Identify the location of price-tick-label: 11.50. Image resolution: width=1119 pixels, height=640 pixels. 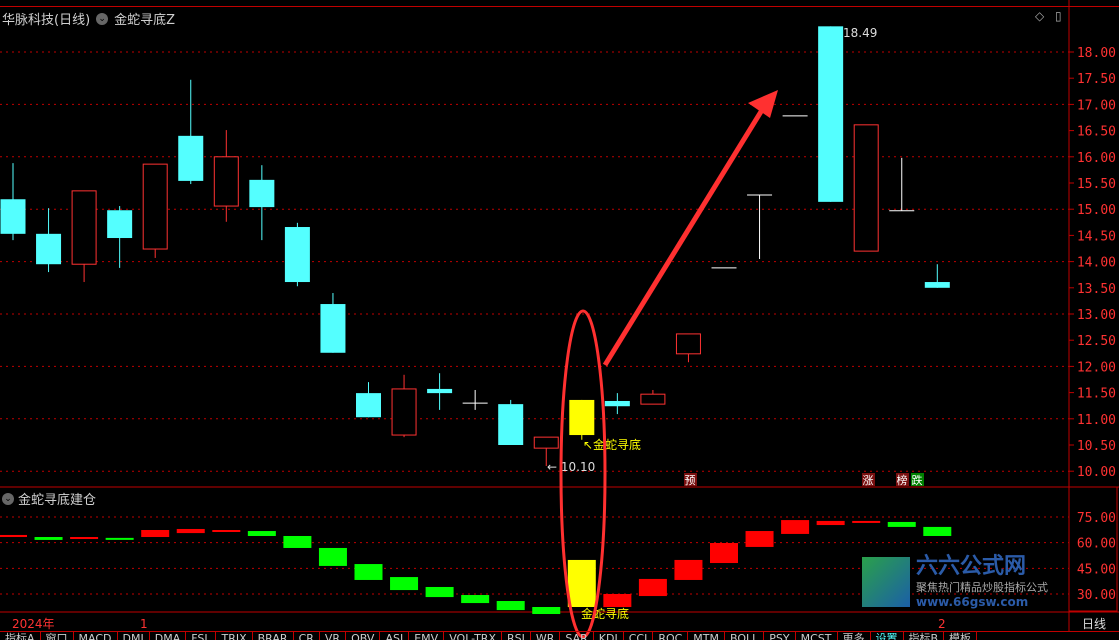
(1096, 394).